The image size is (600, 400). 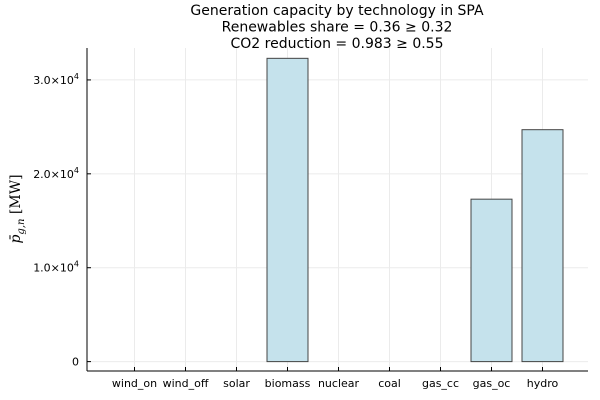 What do you see at coordinates (134, 383) in the screenshot?
I see `x-tick-label-wind_on: wind_on` at bounding box center [134, 383].